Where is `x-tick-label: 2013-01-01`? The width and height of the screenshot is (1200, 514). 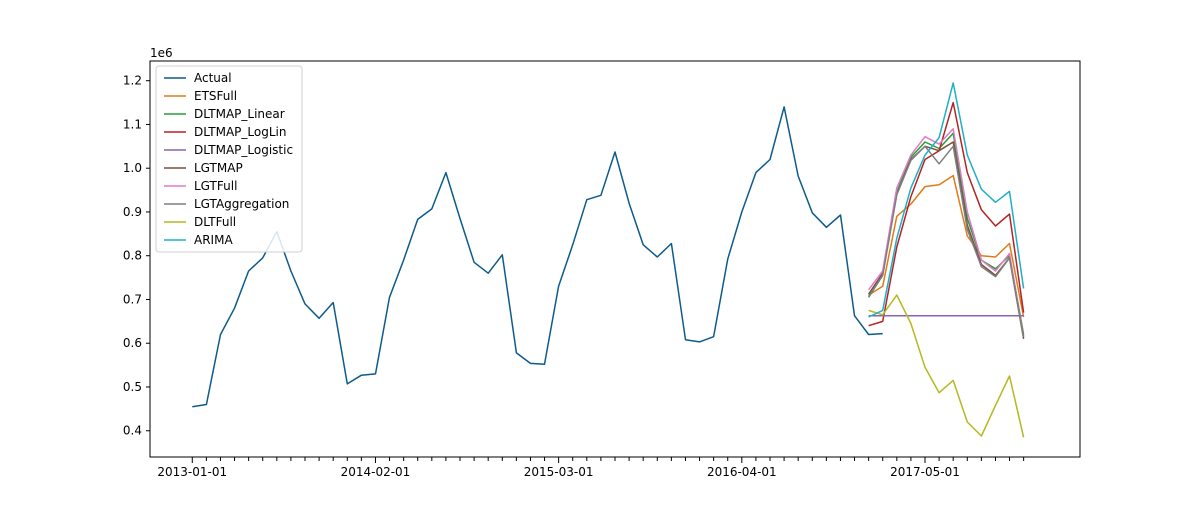 x-tick-label: 2013-01-01 is located at coordinates (192, 472).